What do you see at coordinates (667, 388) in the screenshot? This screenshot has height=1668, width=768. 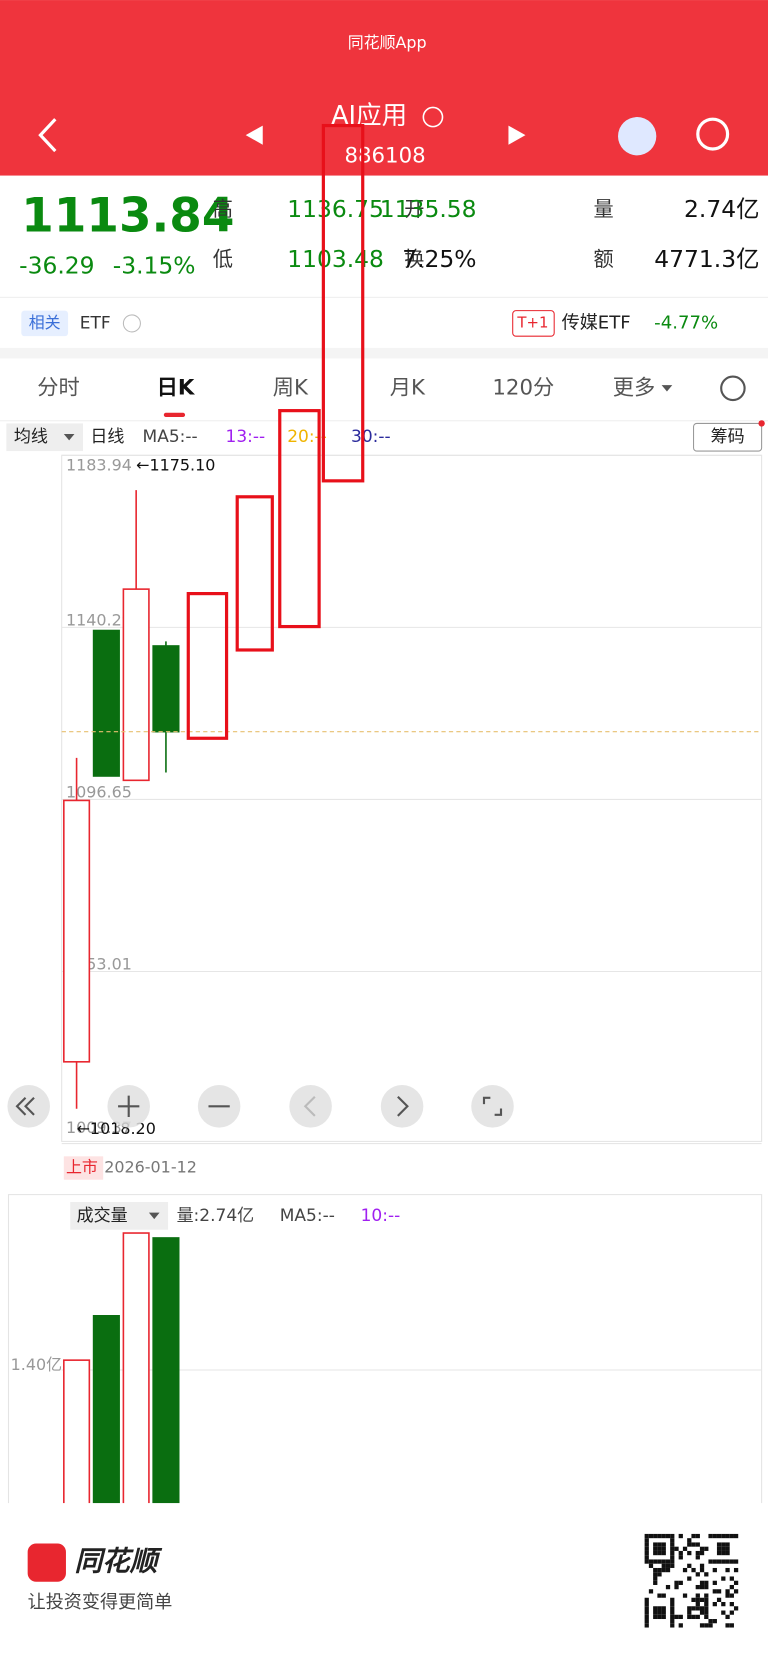 I see `more-arrow` at bounding box center [667, 388].